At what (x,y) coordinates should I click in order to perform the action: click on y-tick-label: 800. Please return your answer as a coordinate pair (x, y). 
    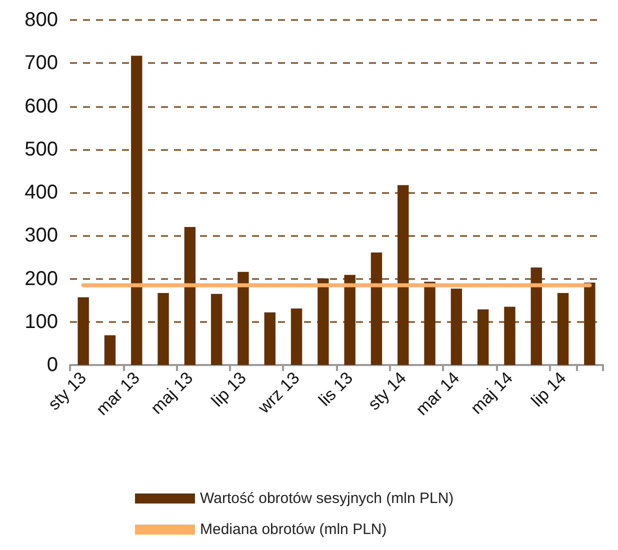
    Looking at the image, I should click on (41, 20).